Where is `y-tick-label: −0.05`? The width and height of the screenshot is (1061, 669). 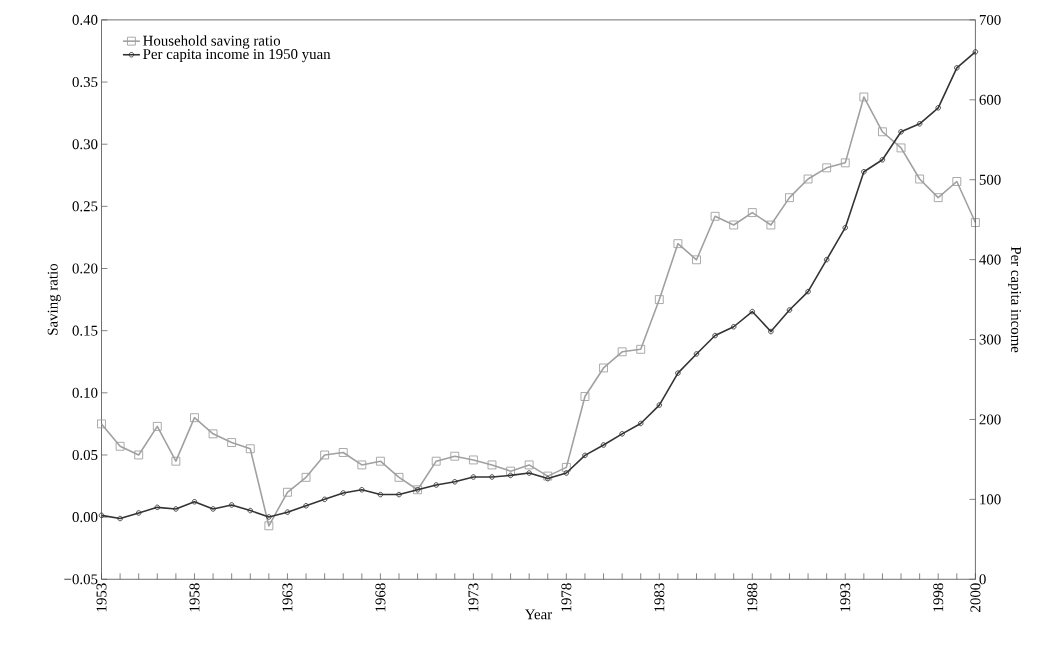
y-tick-label: −0.05 is located at coordinates (81, 579).